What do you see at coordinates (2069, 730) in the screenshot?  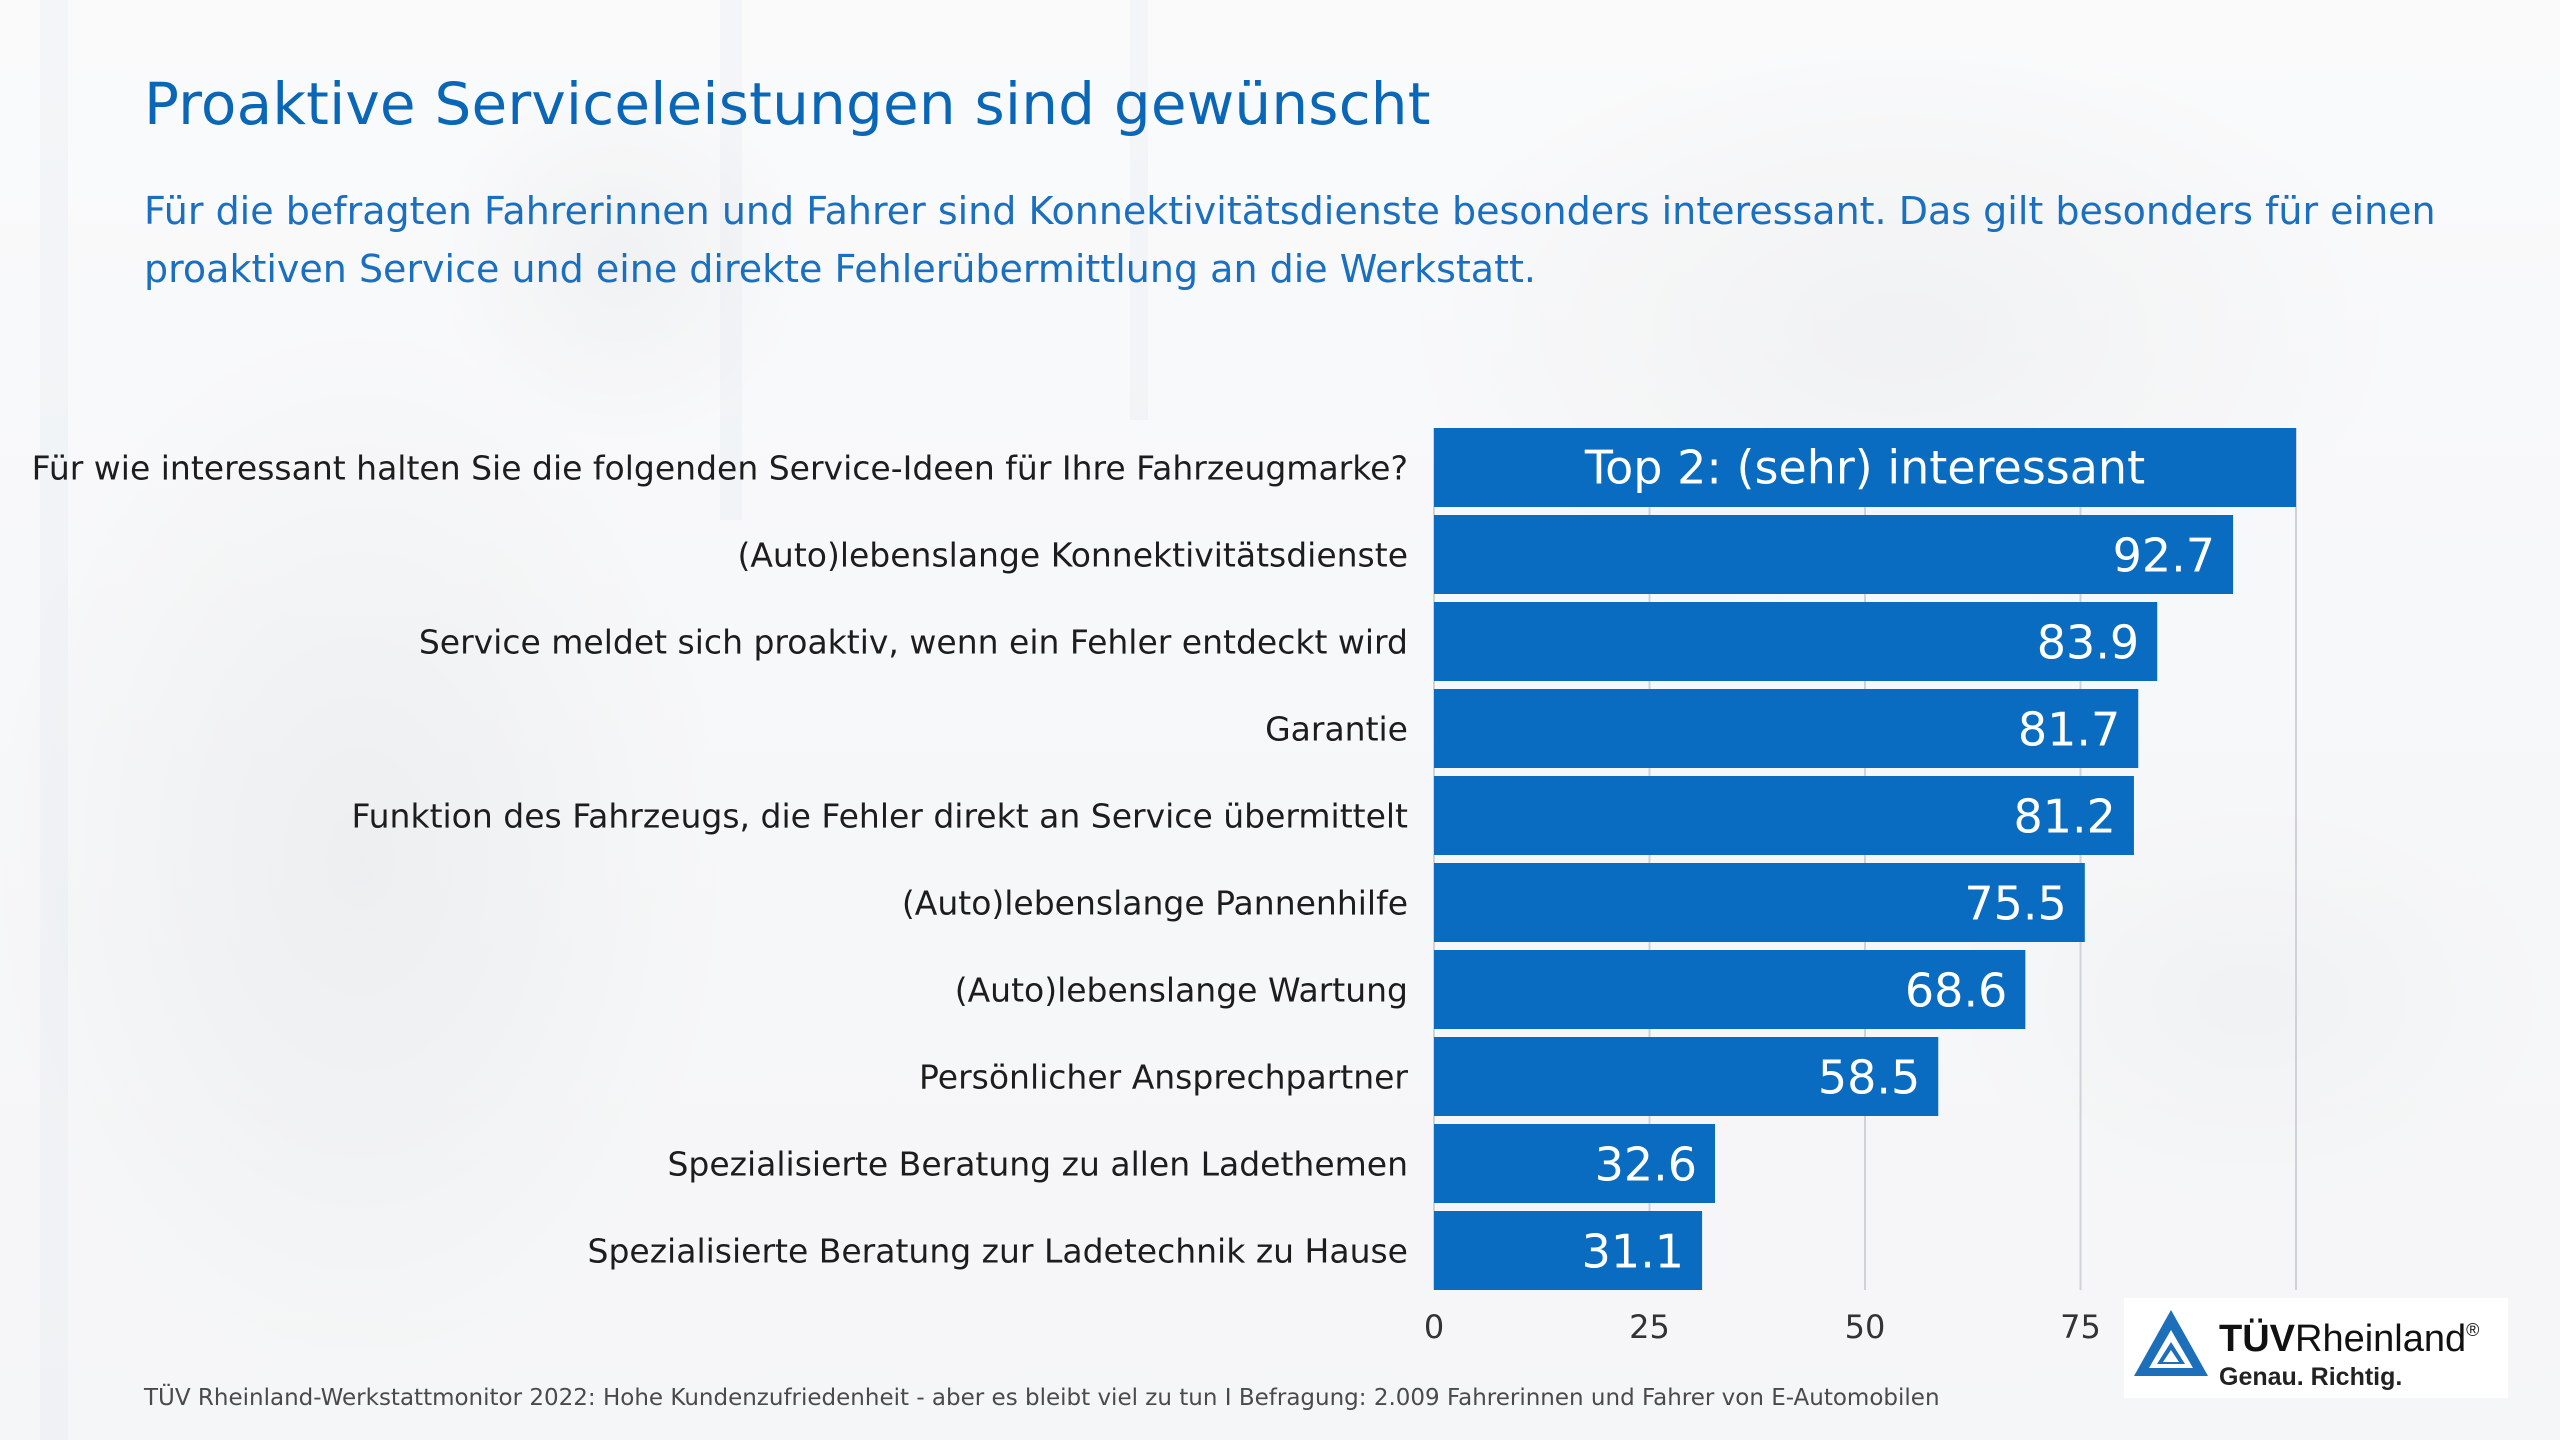 I see `bar-value-label: 81.7` at bounding box center [2069, 730].